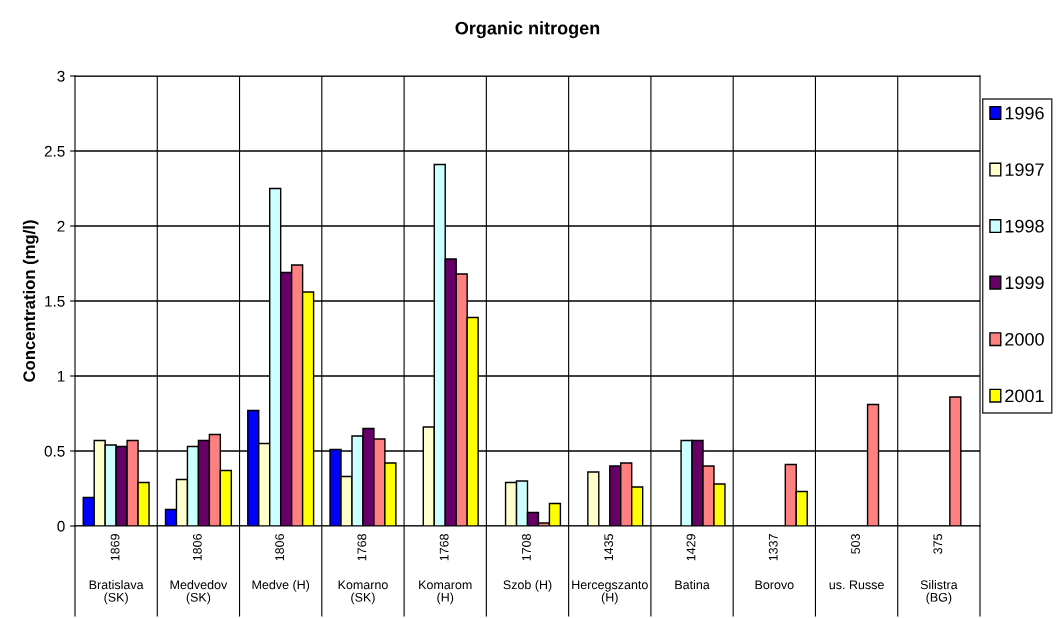 This screenshot has width=1063, height=618. What do you see at coordinates (774, 585) in the screenshot?
I see `x-tick-label: Borovo` at bounding box center [774, 585].